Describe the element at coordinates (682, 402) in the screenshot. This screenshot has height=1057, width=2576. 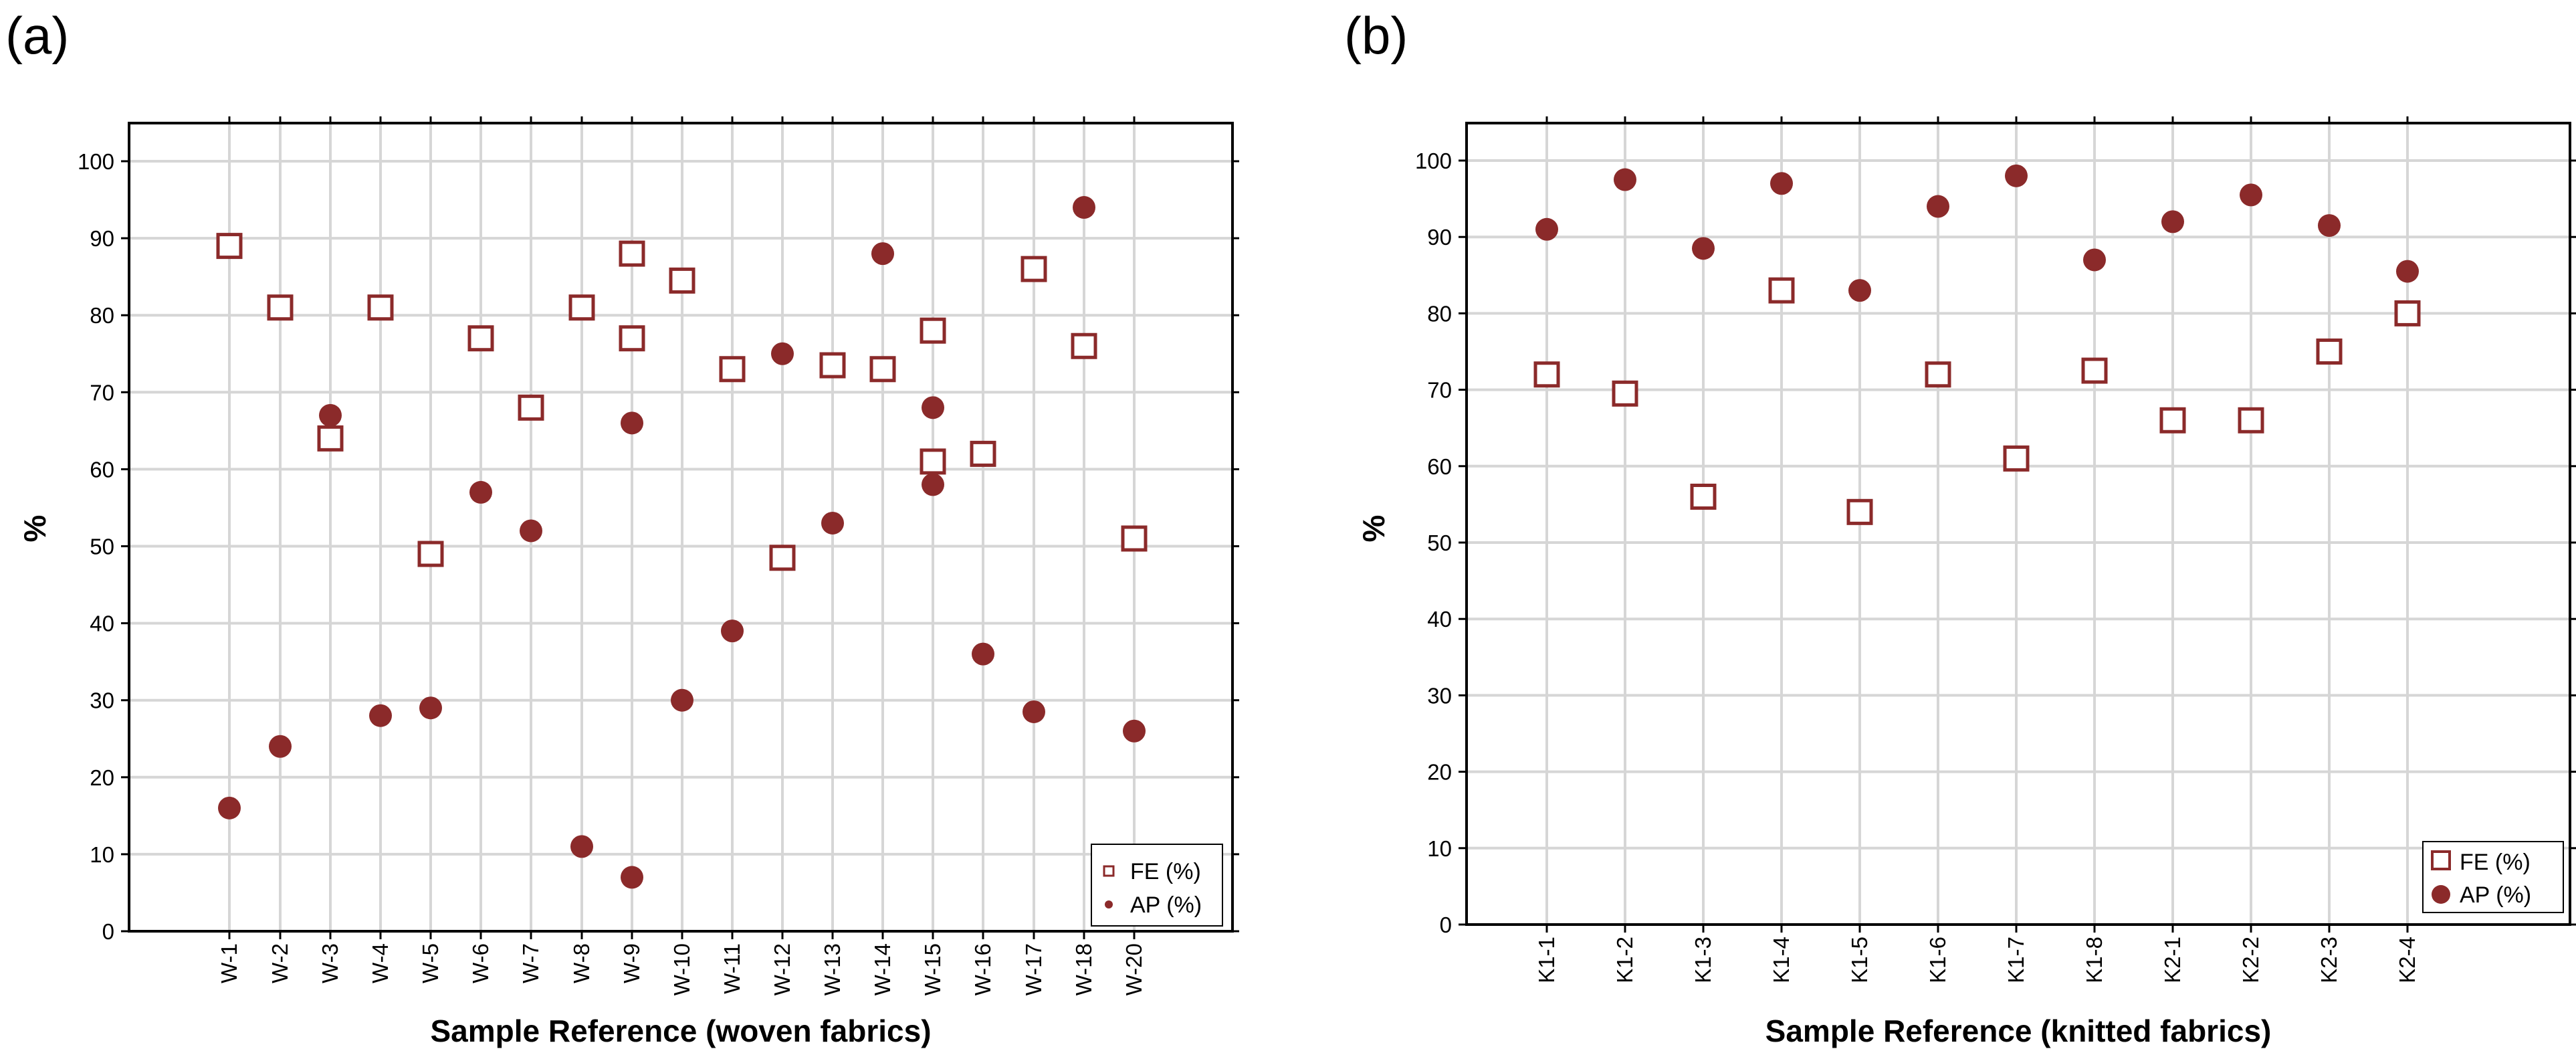
I see `series-fe-a` at that location.